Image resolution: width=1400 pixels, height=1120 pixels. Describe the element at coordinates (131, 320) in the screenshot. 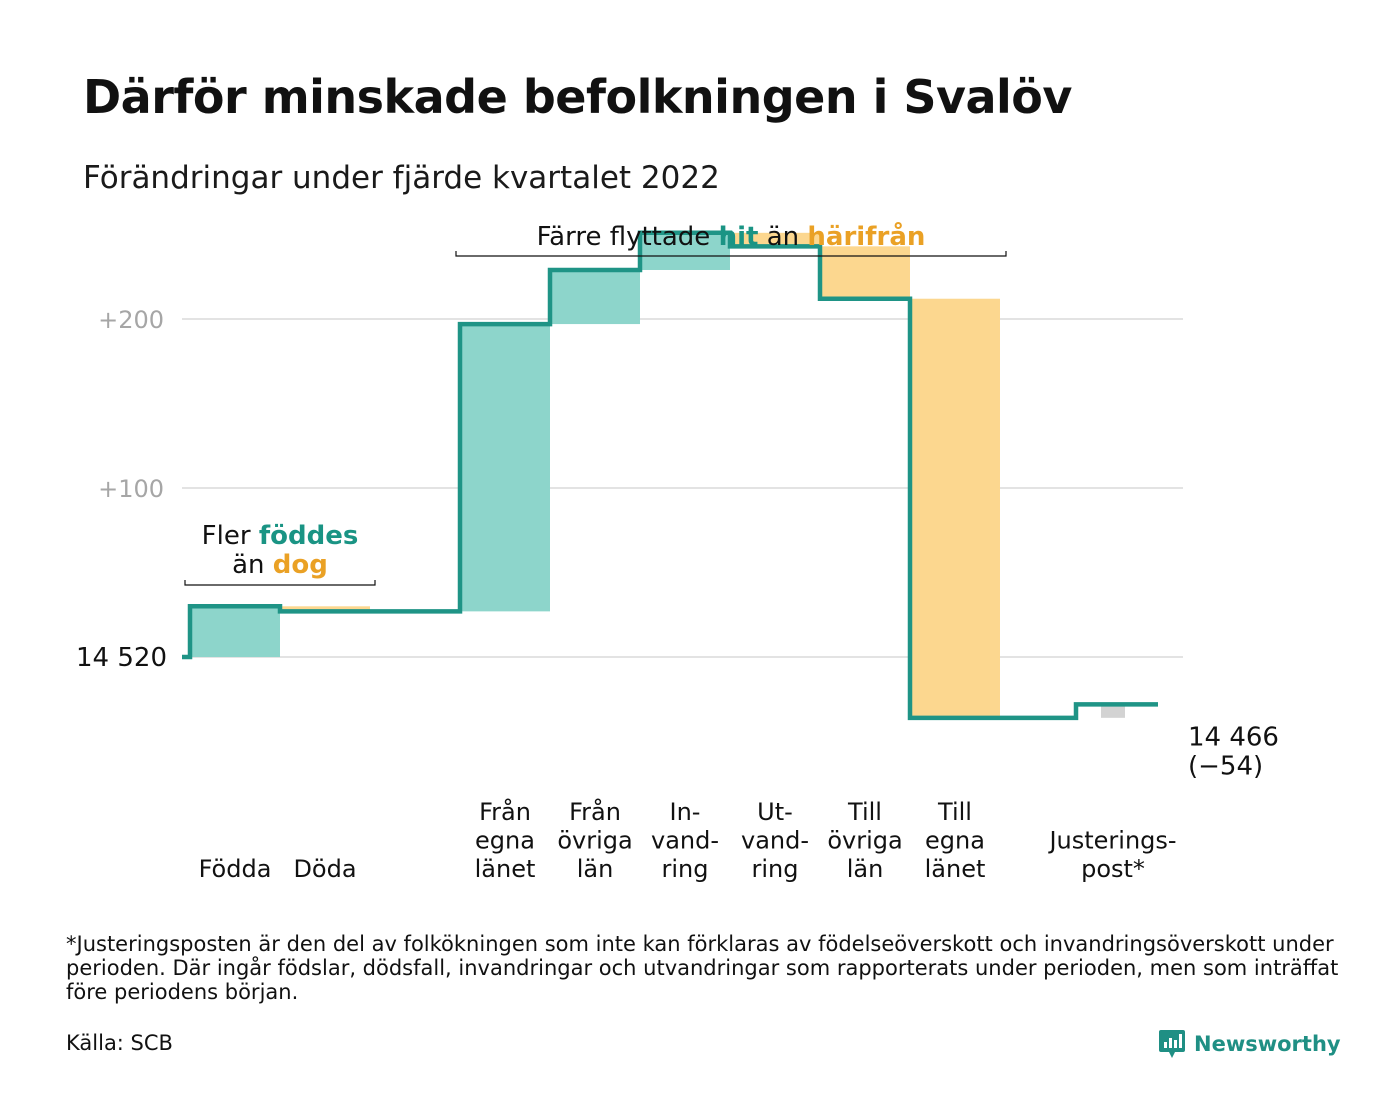

I see `y-tick-label: +200` at that location.